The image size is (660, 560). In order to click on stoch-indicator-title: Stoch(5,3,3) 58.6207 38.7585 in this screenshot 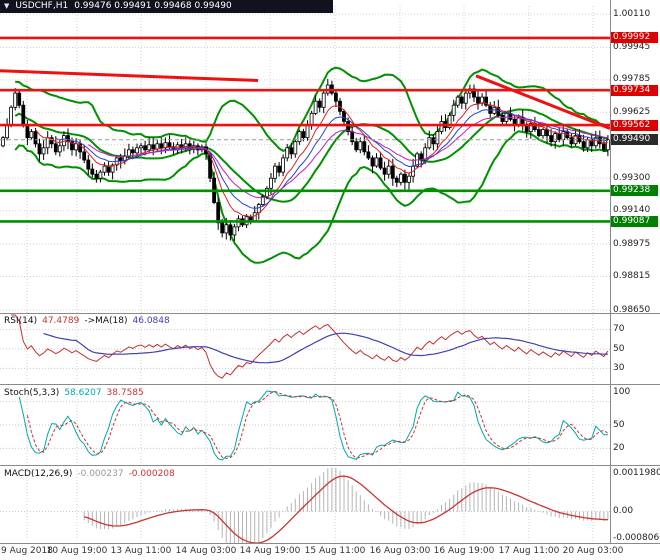, I will do `click(74, 393)`.